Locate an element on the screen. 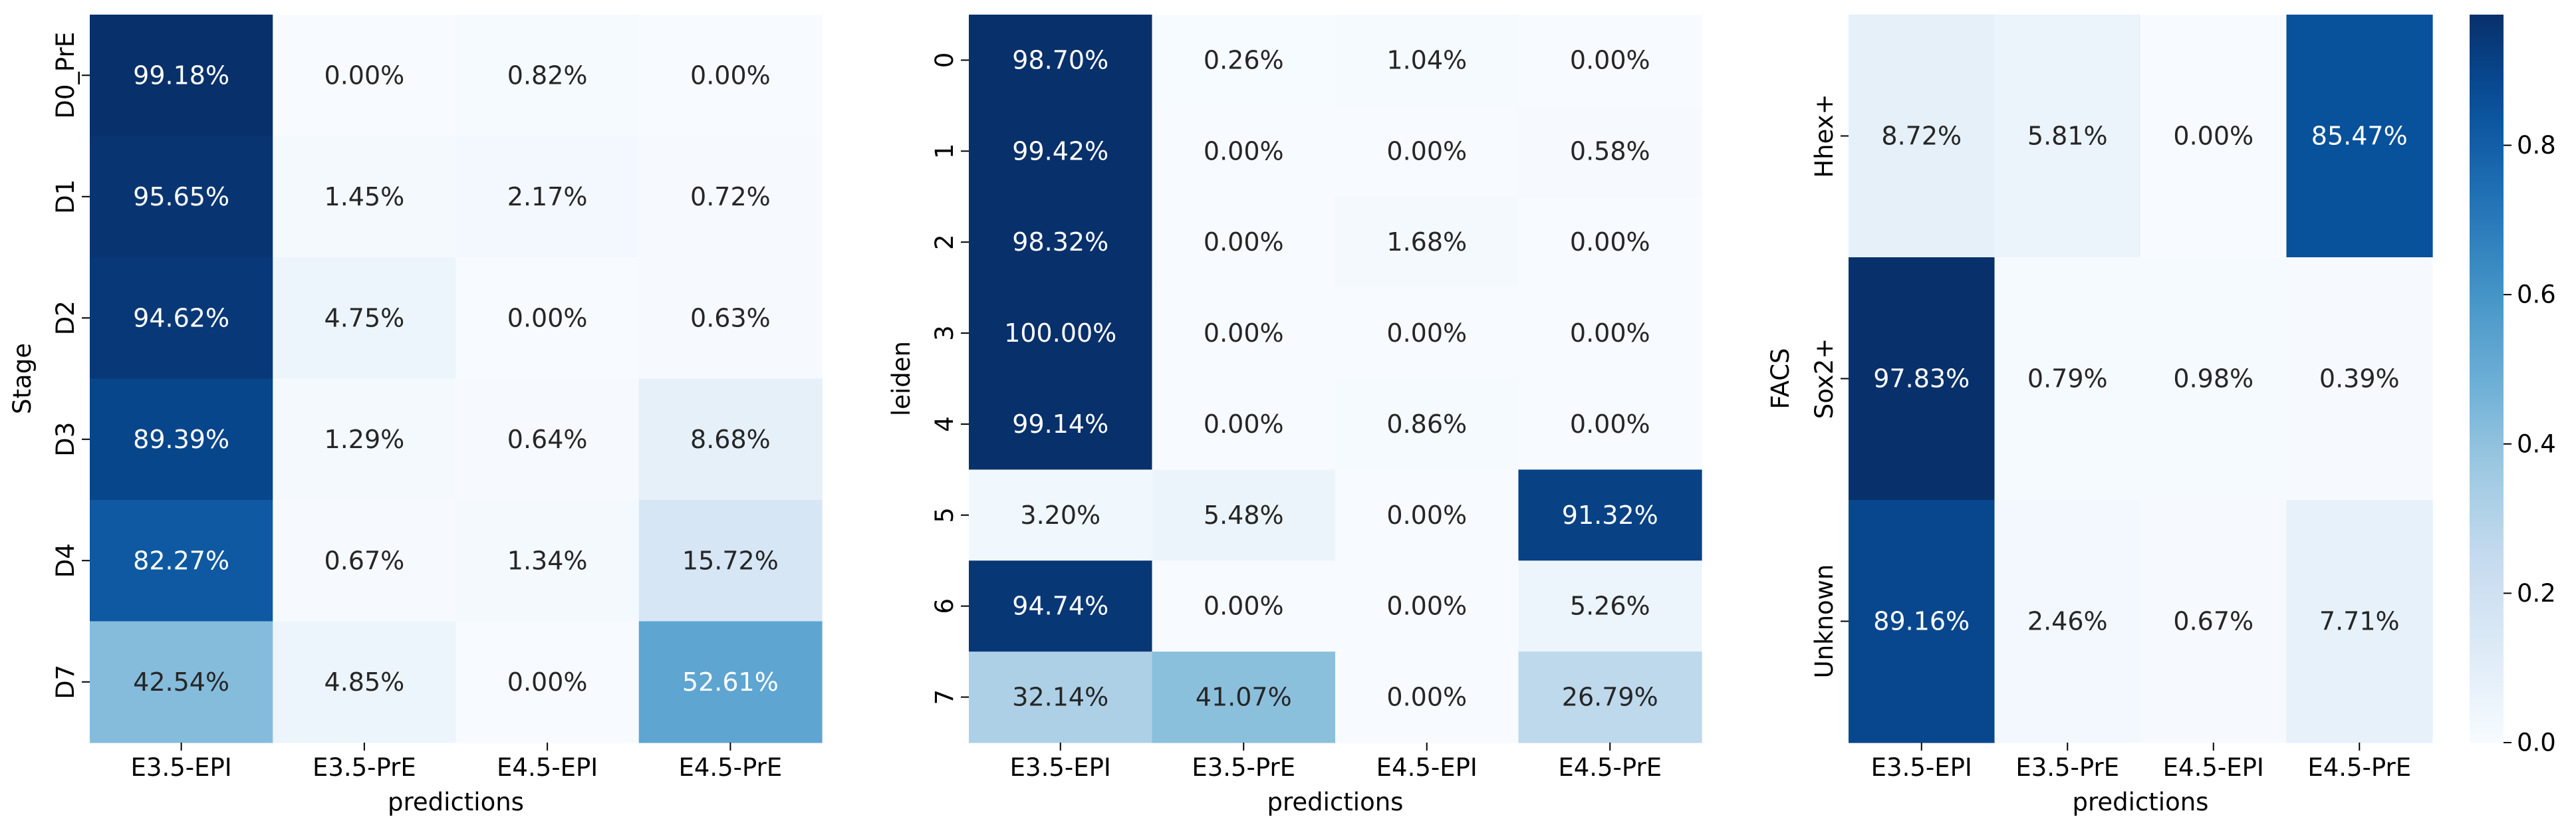 Image resolution: width=2576 pixels, height=833 pixels. cell-value-label: 0.79% is located at coordinates (2067, 379).